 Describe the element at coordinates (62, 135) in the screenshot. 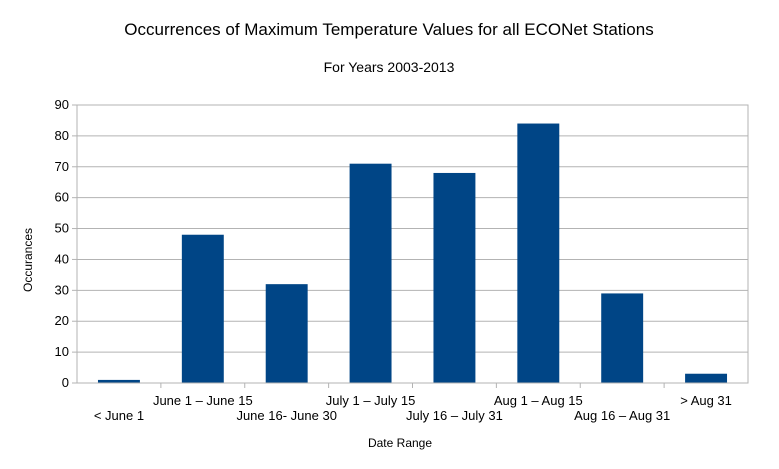

I see `y-tick-label: 80` at that location.